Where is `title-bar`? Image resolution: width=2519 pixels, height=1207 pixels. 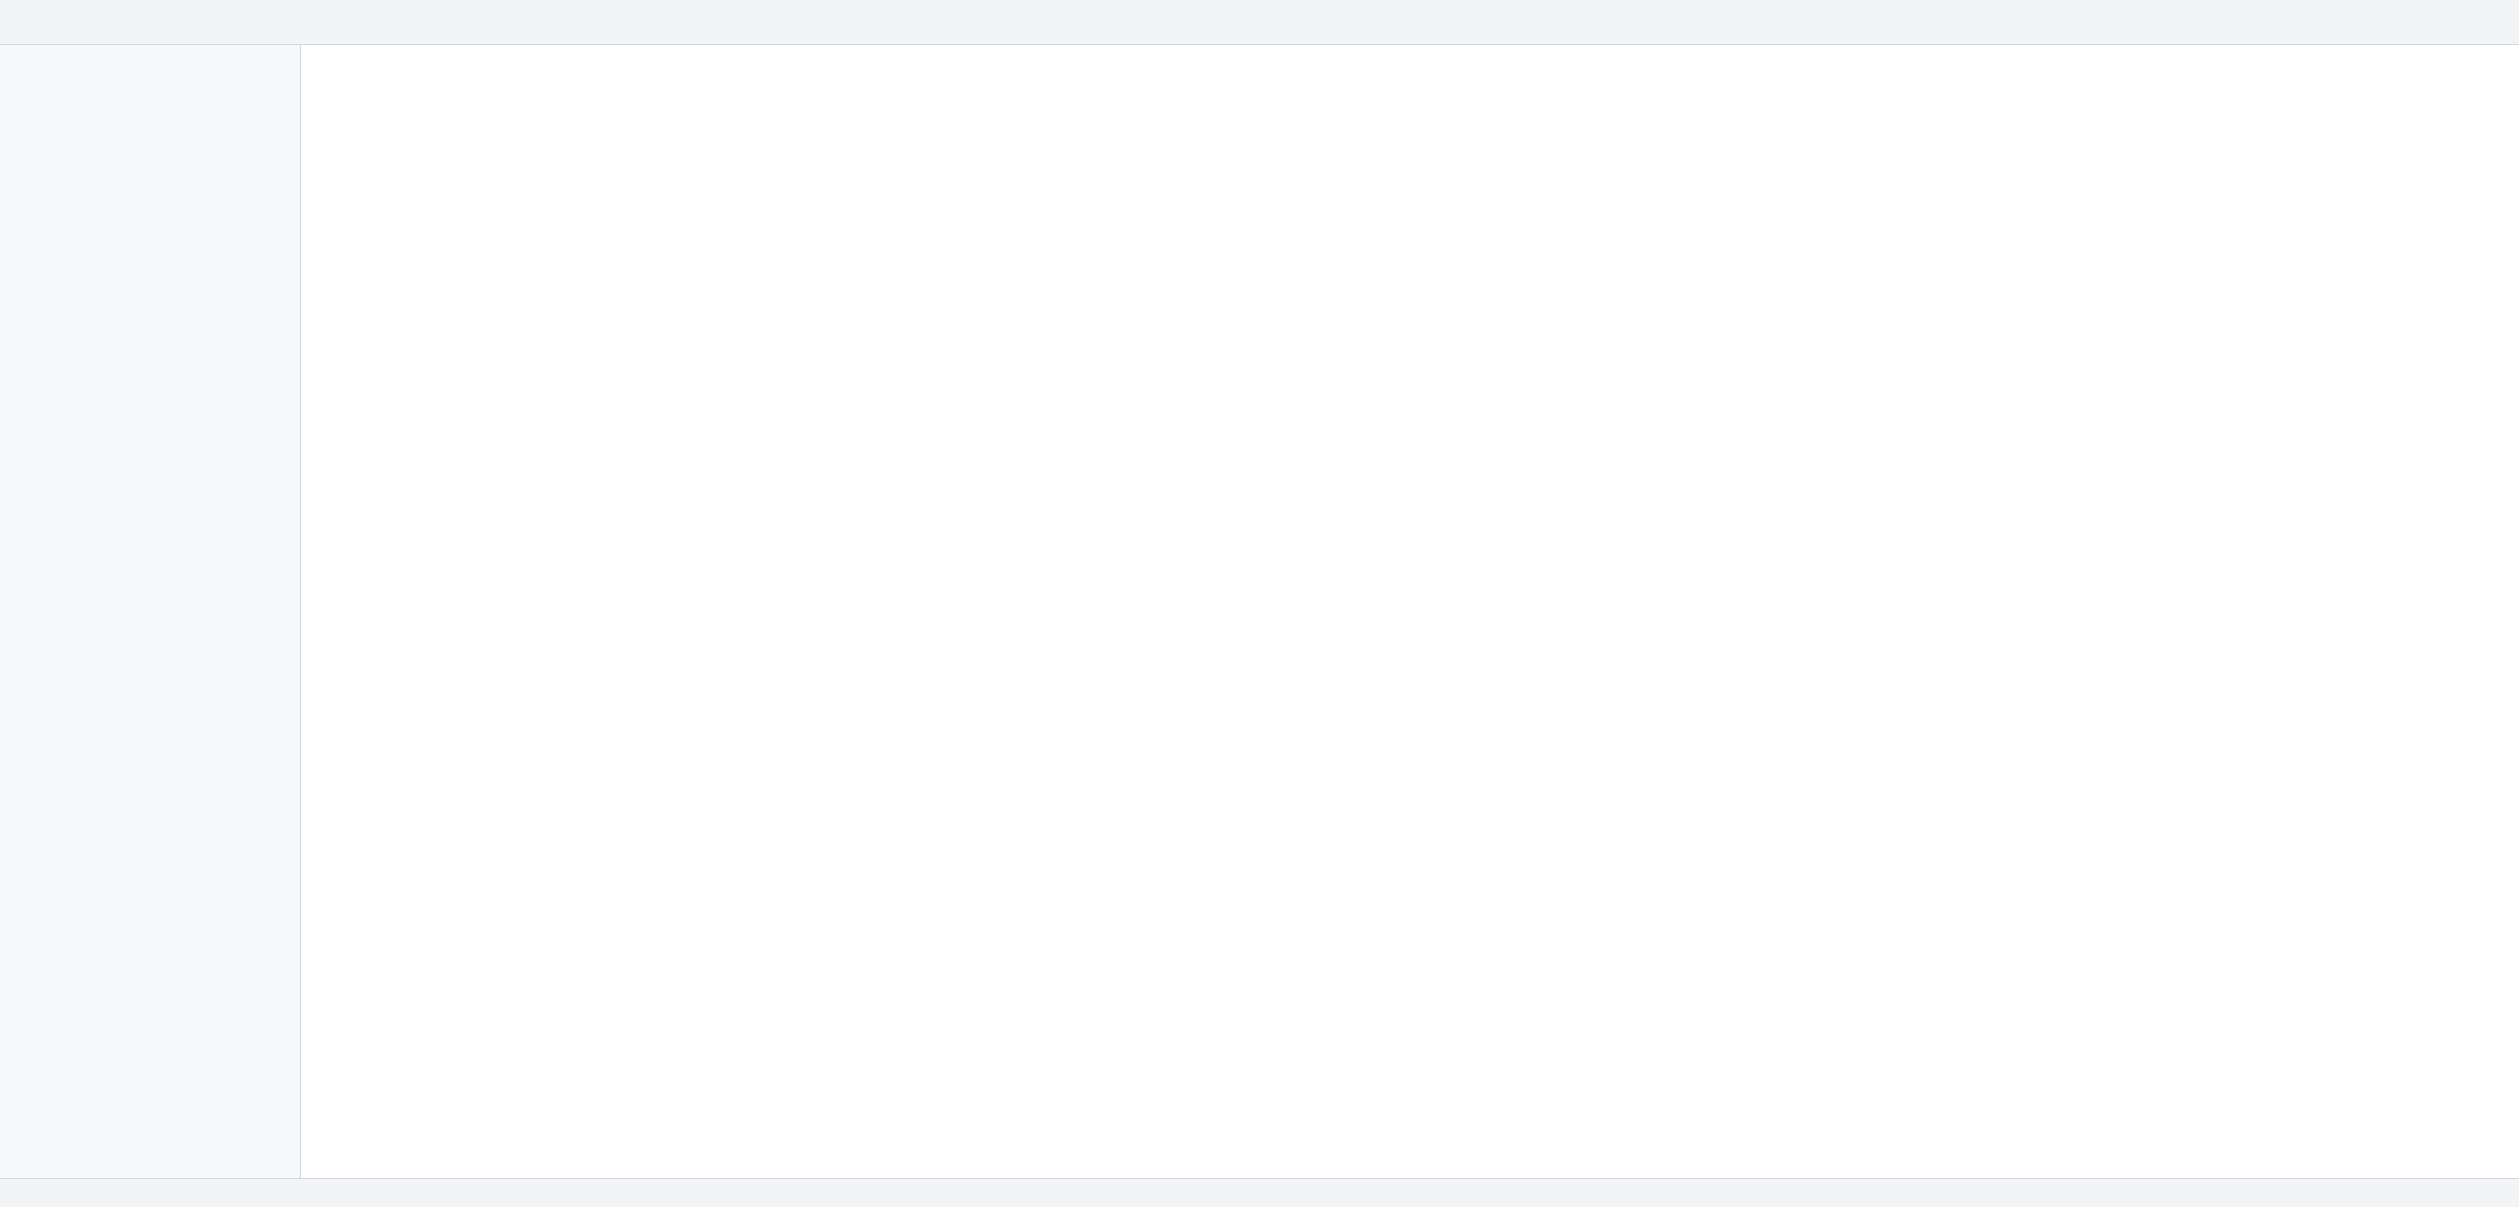 title-bar is located at coordinates (1259, 22).